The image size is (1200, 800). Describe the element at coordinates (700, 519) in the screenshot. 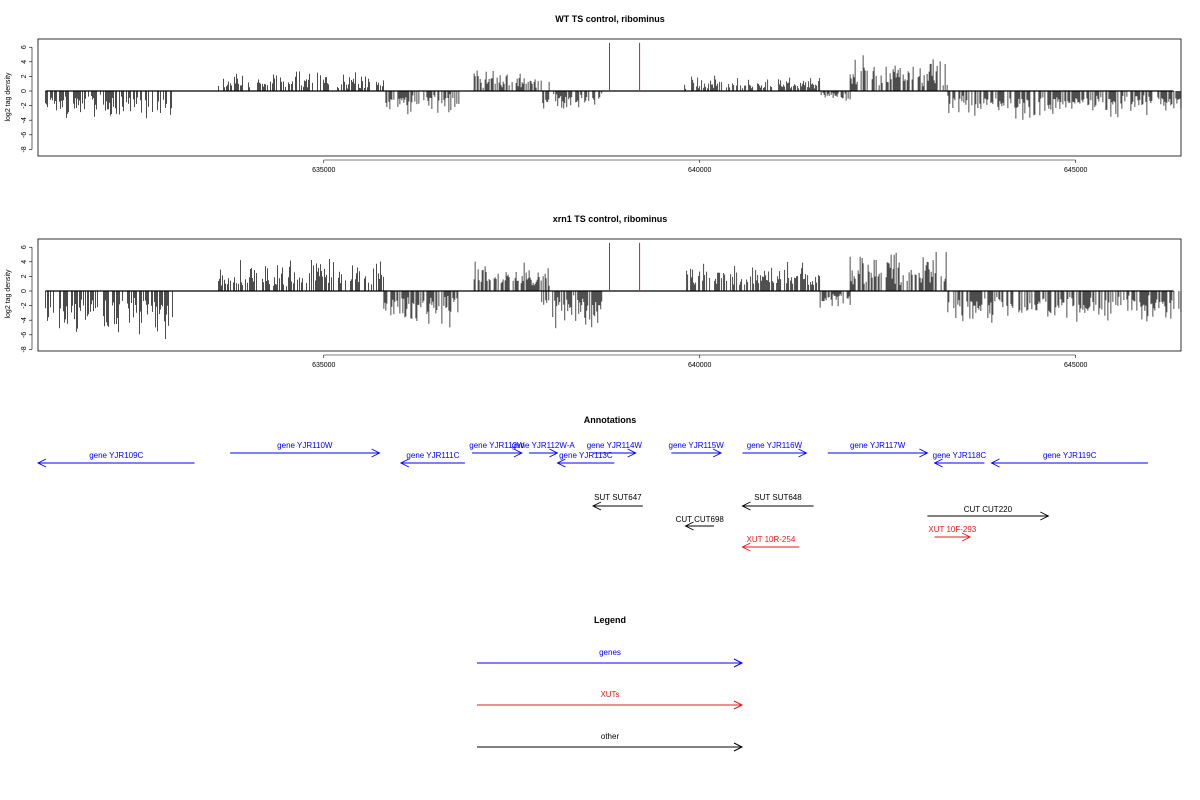

I see `feature-label: CUT CUT698` at that location.